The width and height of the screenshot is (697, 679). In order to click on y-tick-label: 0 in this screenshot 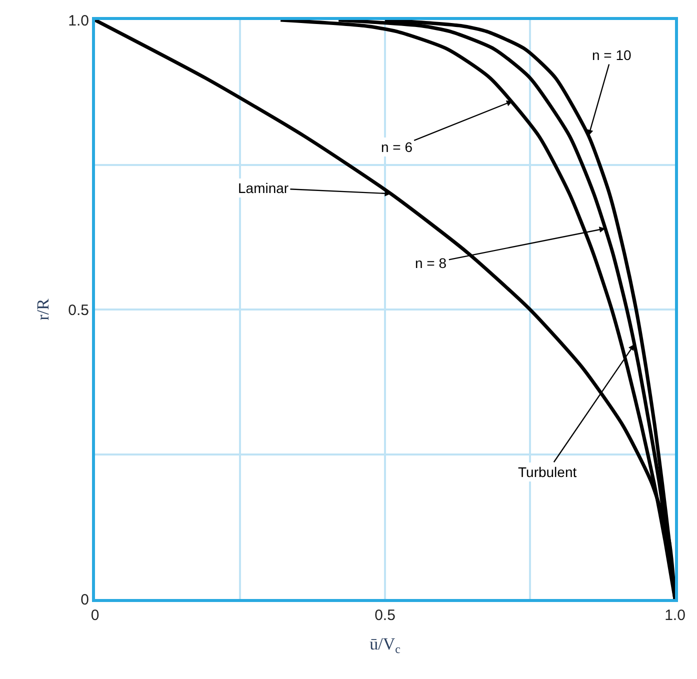, I will do `click(84, 599)`.